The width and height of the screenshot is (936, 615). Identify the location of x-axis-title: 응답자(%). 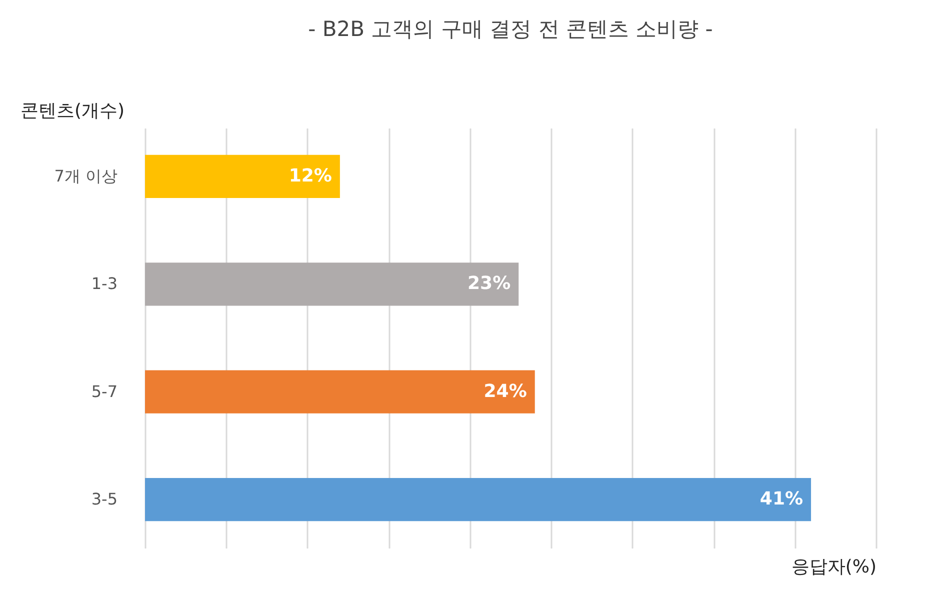
(833, 567).